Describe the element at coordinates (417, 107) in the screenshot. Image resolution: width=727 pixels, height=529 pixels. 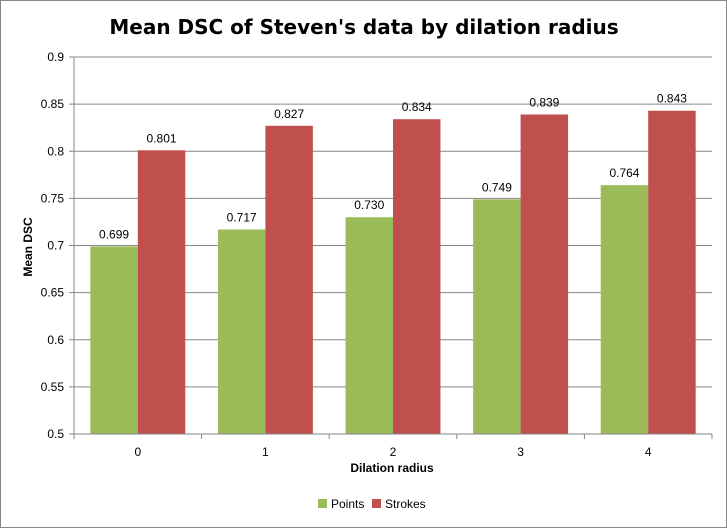
I see `data-label: 0.834` at that location.